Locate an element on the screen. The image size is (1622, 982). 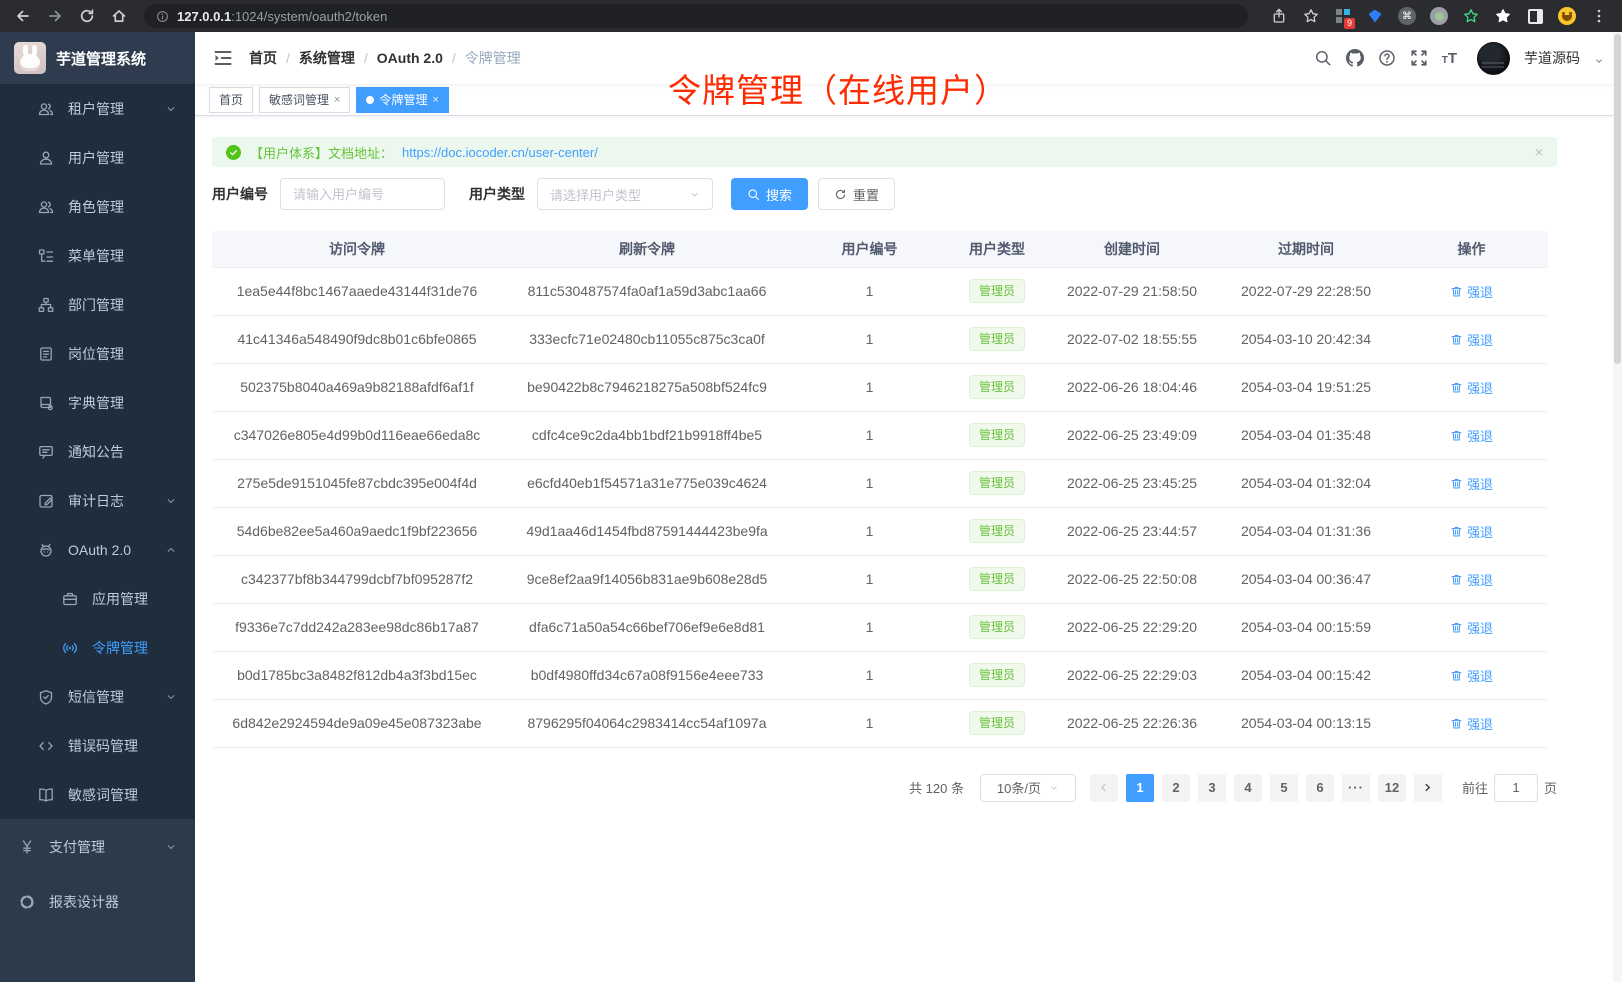
badge-icon is located at coordinates (46, 354).